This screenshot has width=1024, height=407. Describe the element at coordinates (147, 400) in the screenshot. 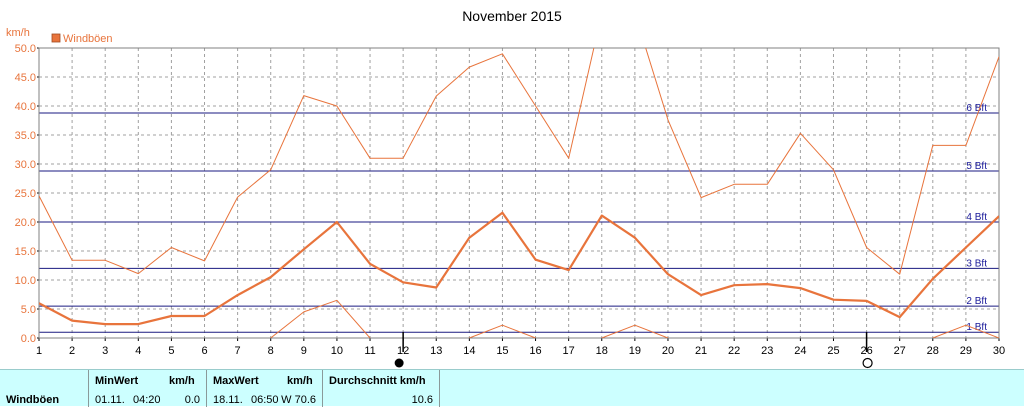

I see `stats-min-time: 04:20` at that location.